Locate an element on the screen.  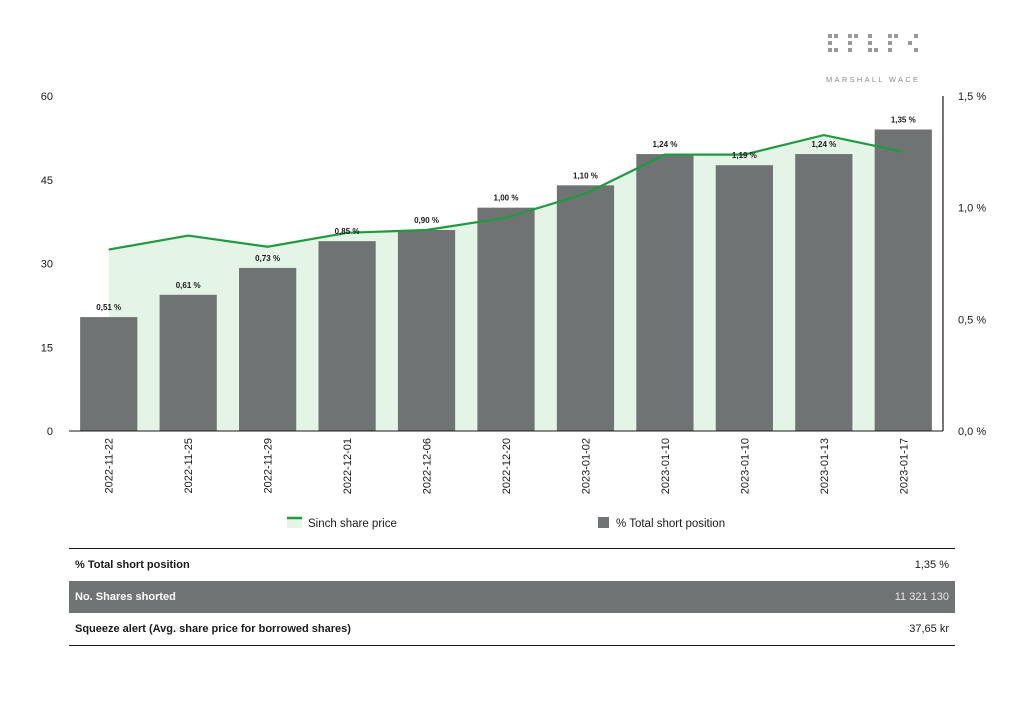
bar-value-label: 1,00 % is located at coordinates (506, 198).